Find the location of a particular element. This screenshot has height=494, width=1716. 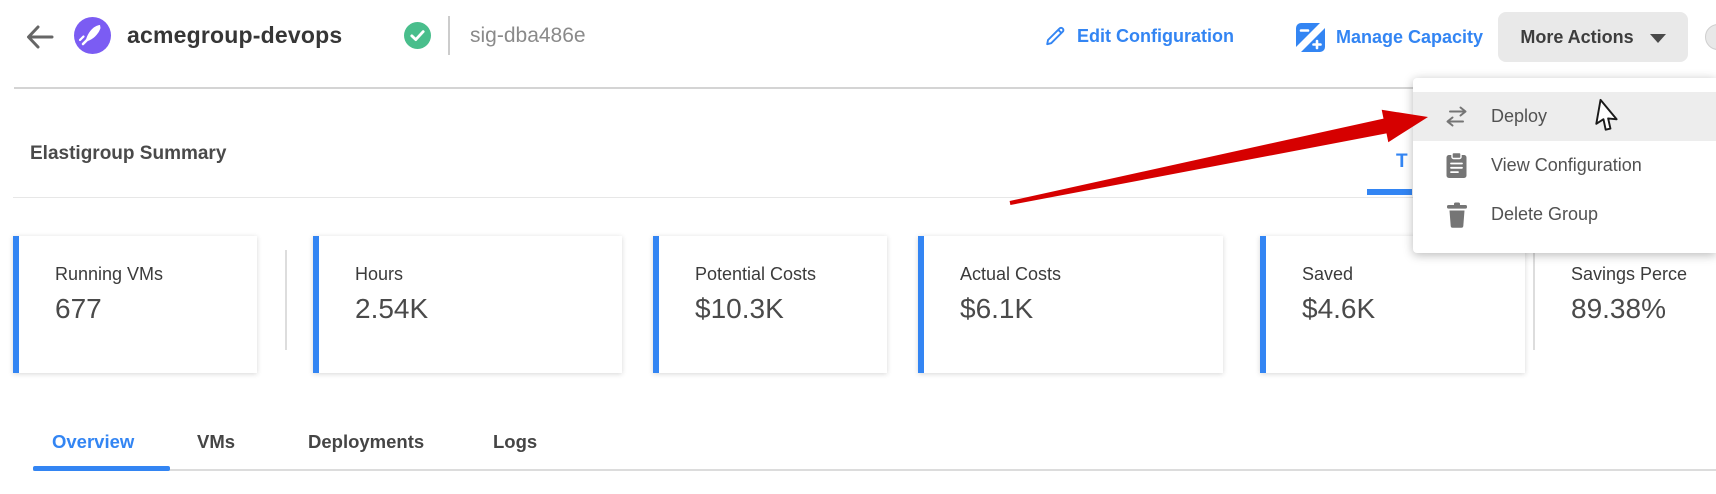

metric-card-savings-percentage: Savings Perce 89.38% is located at coordinates (1637, 304).